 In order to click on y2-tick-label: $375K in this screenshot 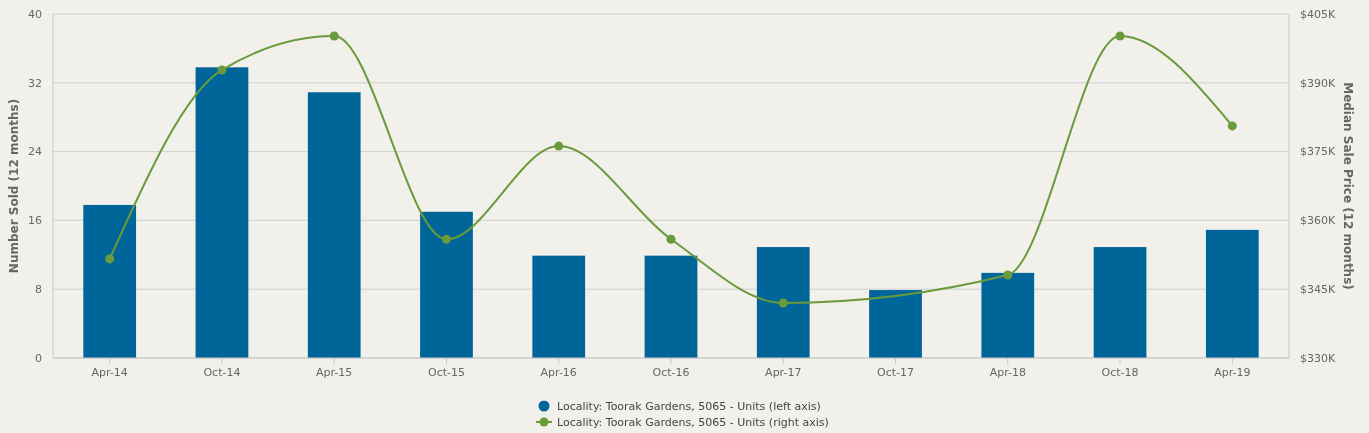, I will do `click(1318, 152)`.